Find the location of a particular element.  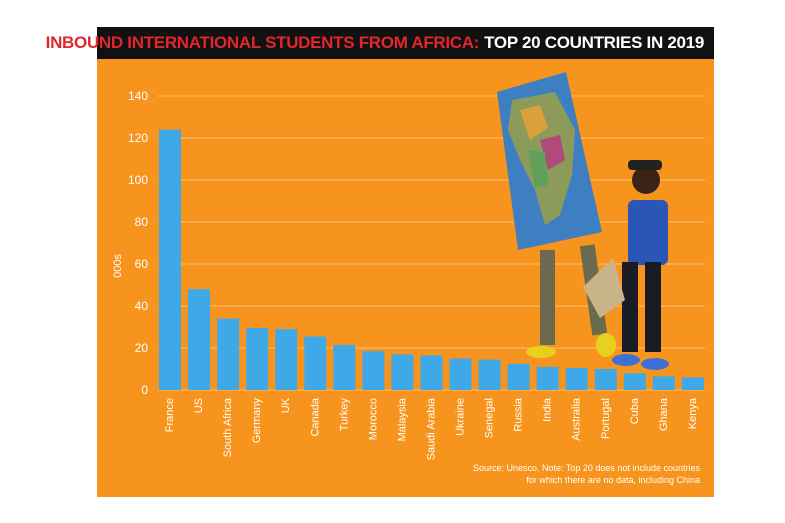

bar-france is located at coordinates (170, 259).